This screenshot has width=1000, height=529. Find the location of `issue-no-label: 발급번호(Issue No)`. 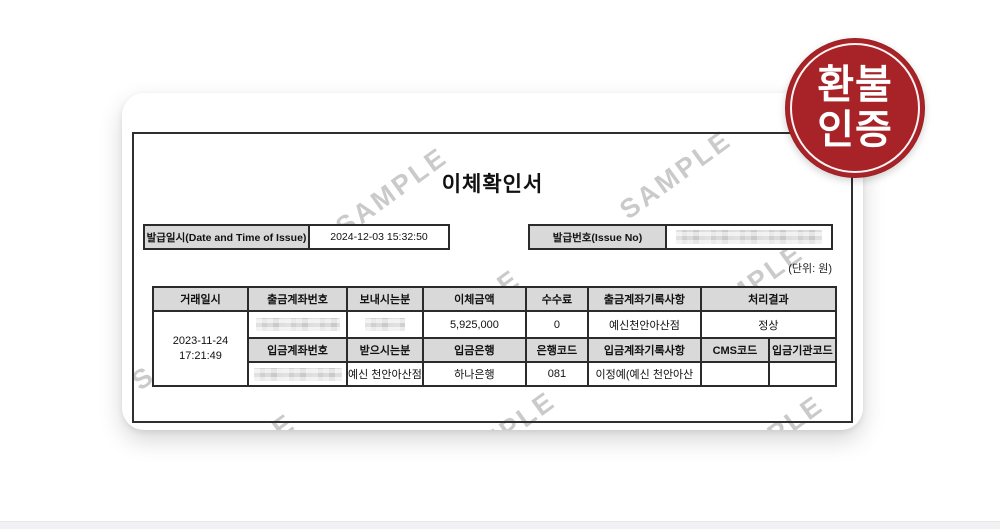

issue-no-label: 발급번호(Issue No) is located at coordinates (597, 237).